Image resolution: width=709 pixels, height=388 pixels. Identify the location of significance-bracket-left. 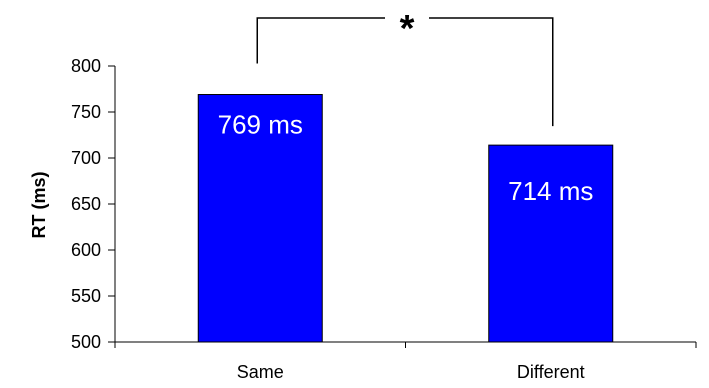
(320, 40).